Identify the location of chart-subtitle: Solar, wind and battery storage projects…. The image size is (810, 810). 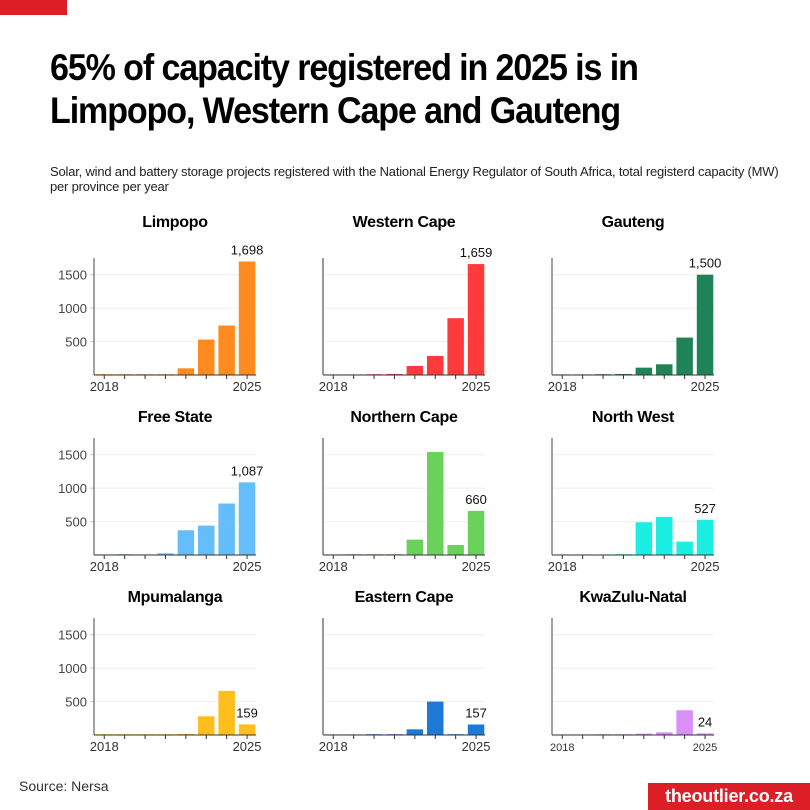
(414, 179).